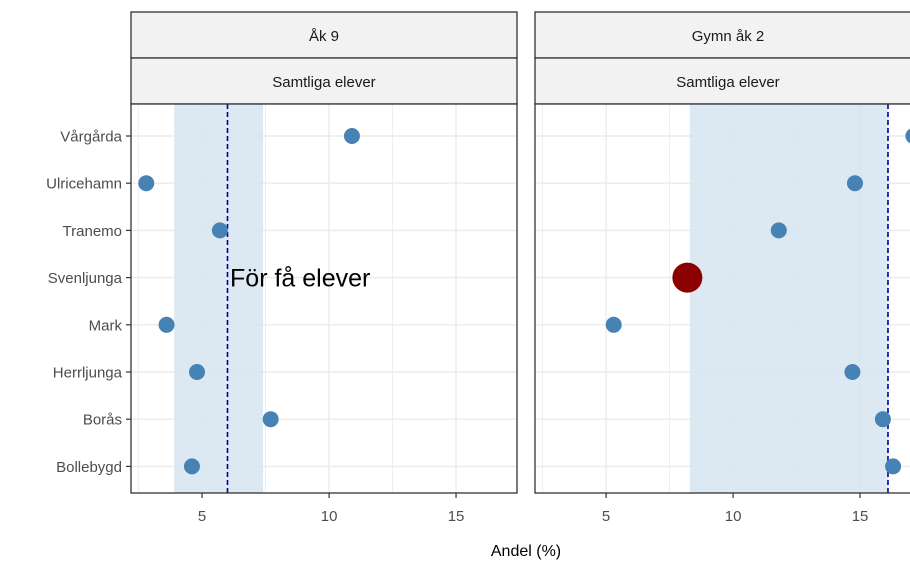 The image size is (910, 563). Describe the element at coordinates (91, 137) in the screenshot. I see `y-tick-label: Vårgårda` at that location.